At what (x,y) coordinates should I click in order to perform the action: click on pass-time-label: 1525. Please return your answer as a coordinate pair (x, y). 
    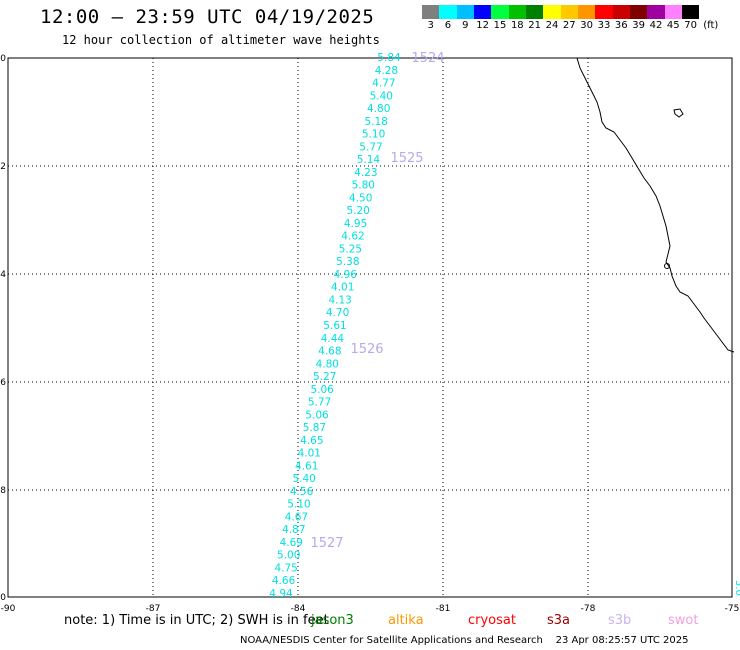
    Looking at the image, I should click on (406, 158).